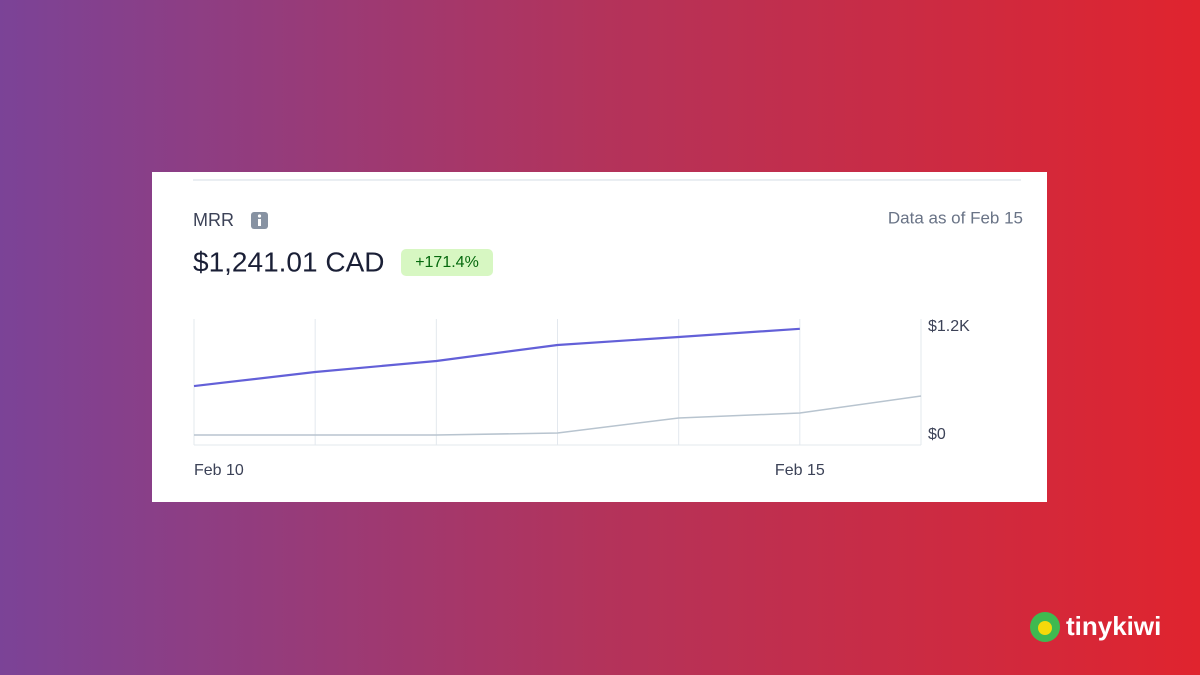 The width and height of the screenshot is (1200, 675). I want to click on brand-logo-center, so click(1045, 628).